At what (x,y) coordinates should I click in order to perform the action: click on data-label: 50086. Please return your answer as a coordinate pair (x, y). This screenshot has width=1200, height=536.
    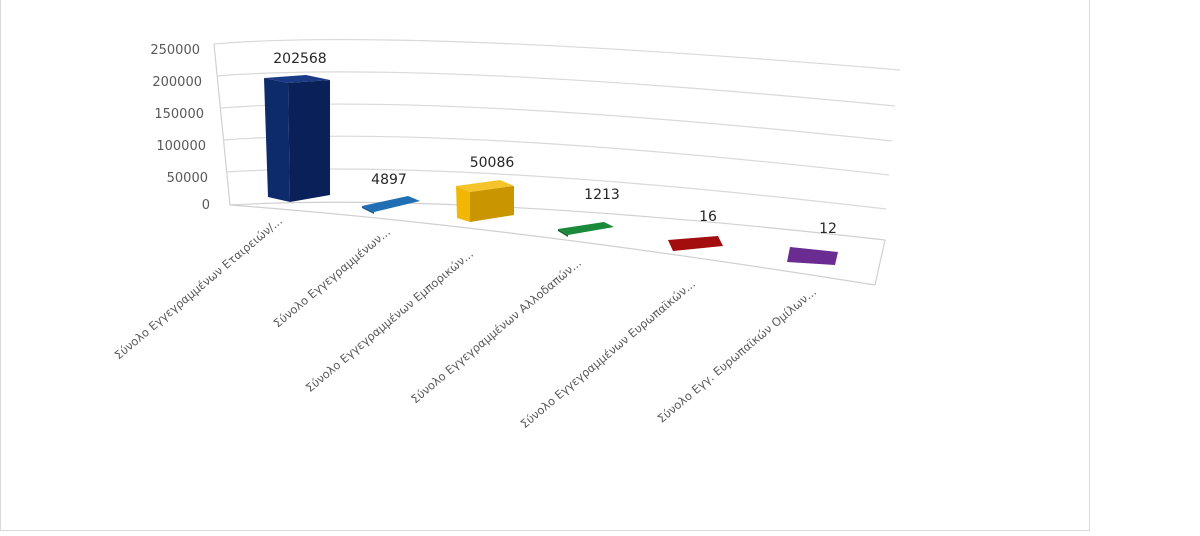
    Looking at the image, I should click on (492, 163).